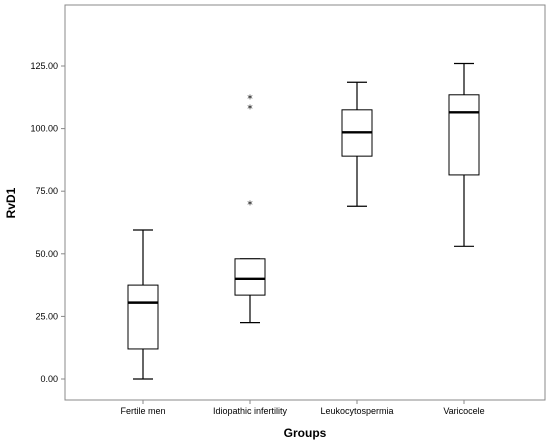  What do you see at coordinates (44, 66) in the screenshot?
I see `y-tick-label: 125.00` at bounding box center [44, 66].